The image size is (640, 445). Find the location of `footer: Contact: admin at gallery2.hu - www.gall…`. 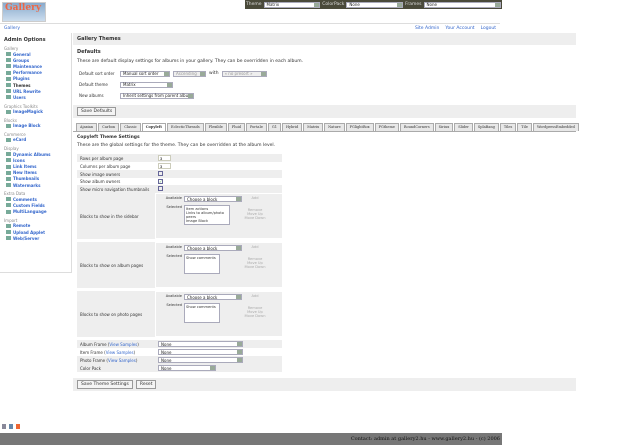

footer: Contact: admin at gallery2.hu - www.gall… is located at coordinates (251, 439).